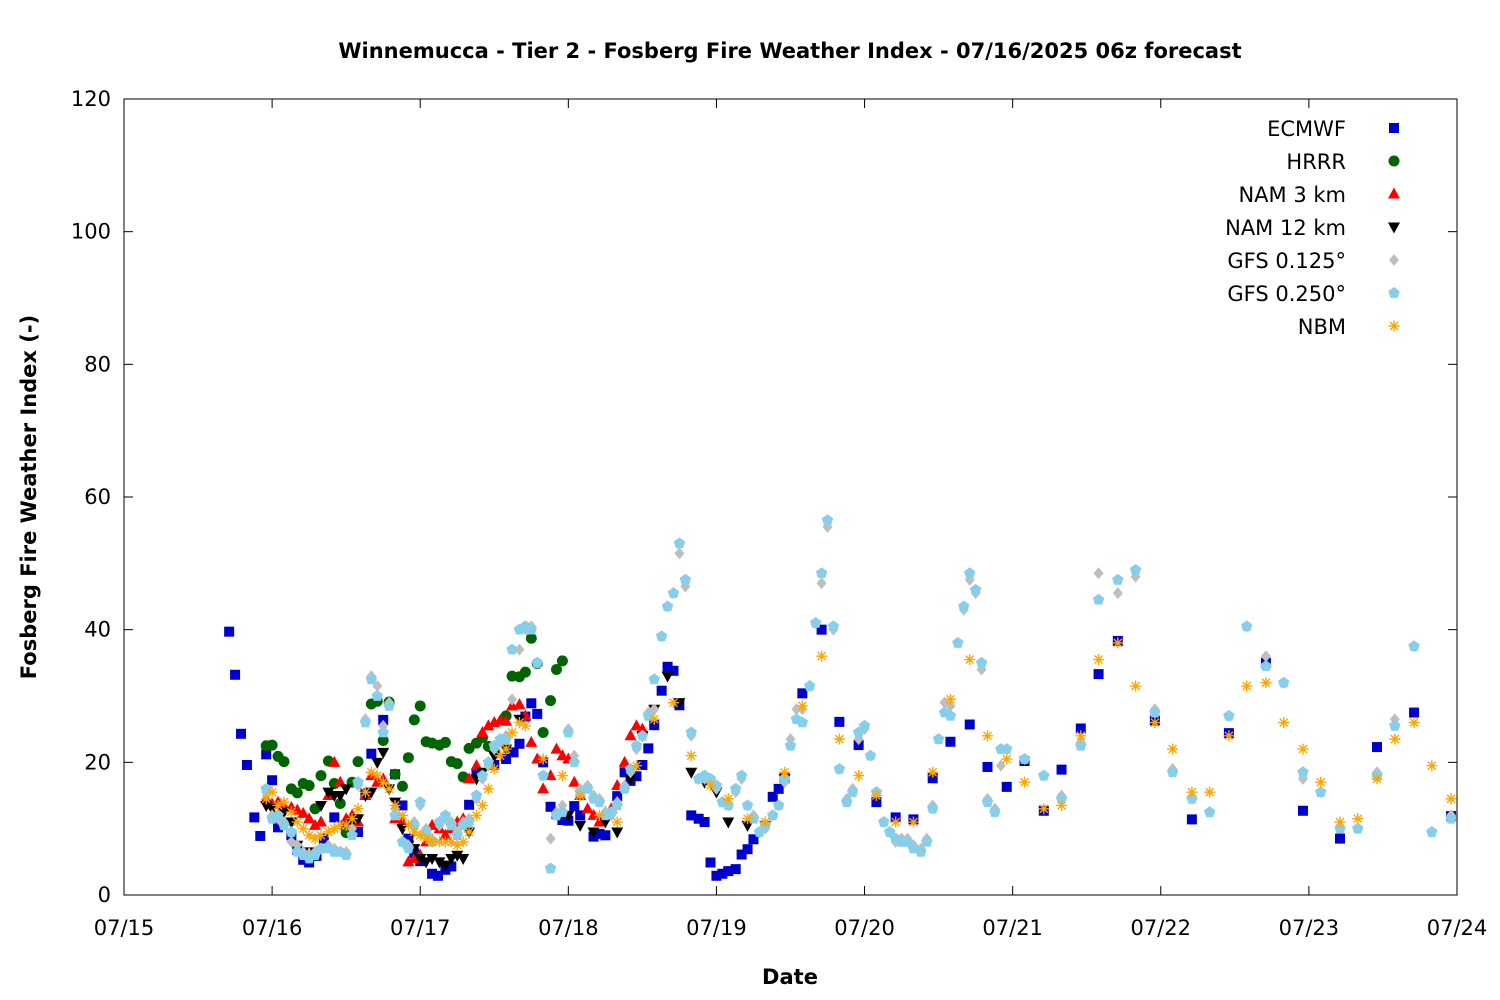  What do you see at coordinates (1286, 294) in the screenshot?
I see `legend-label: GFS 0.250°` at bounding box center [1286, 294].